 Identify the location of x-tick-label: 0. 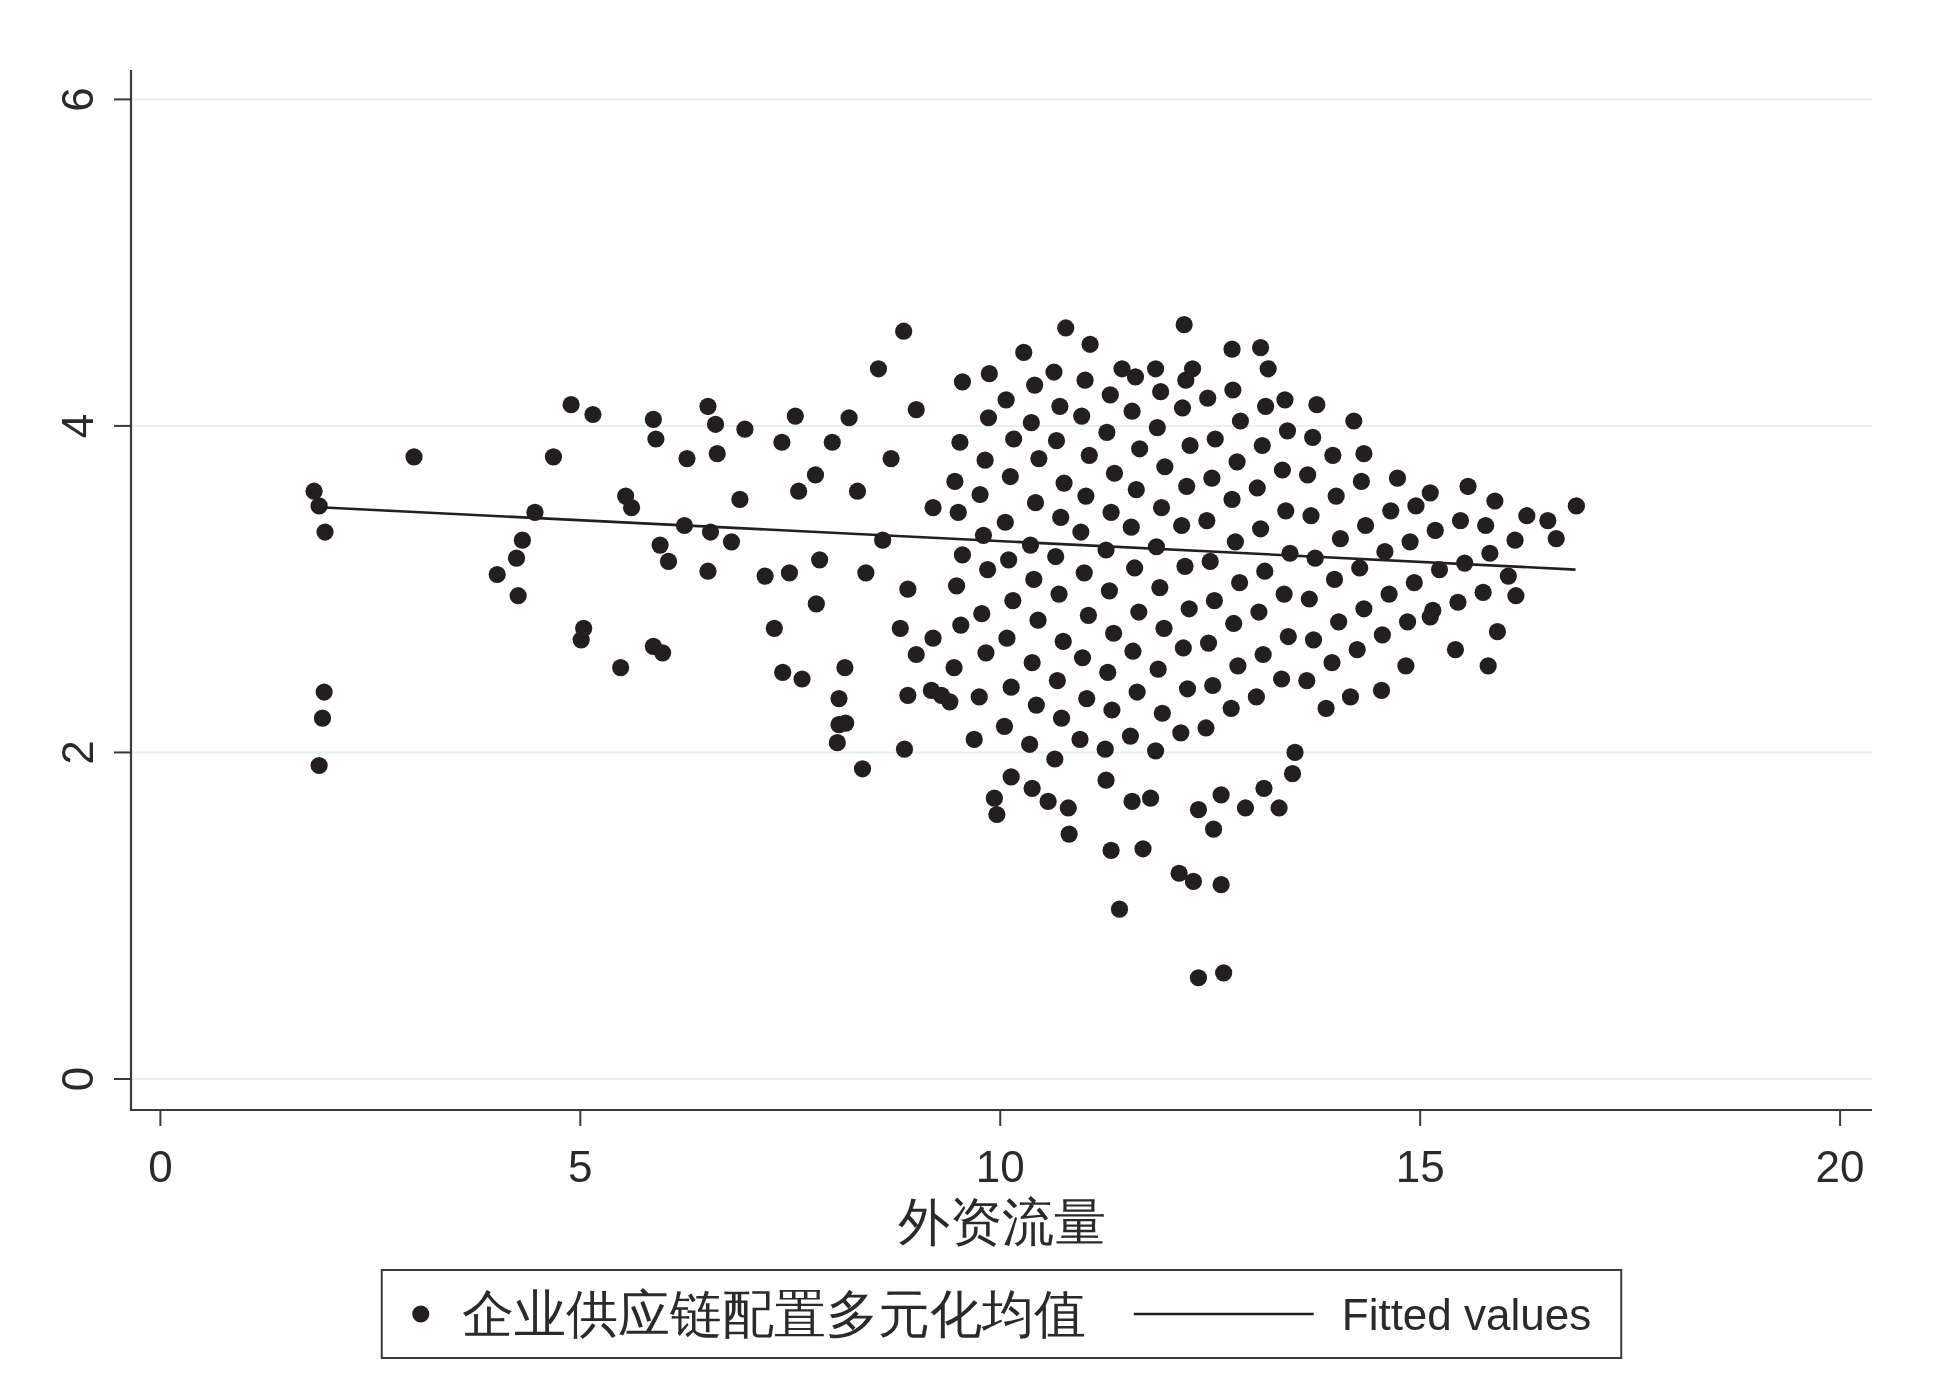
(160, 1166).